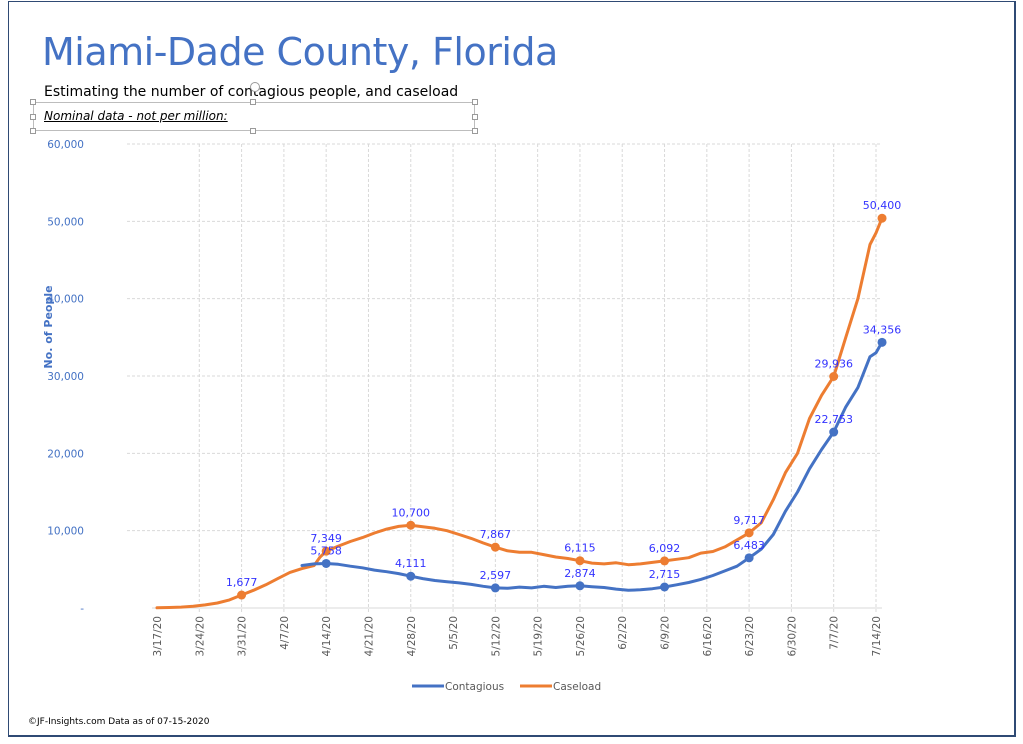 Image resolution: width=1023 pixels, height=744 pixels. What do you see at coordinates (33, 117) in the screenshot?
I see `resize-handle-ml` at bounding box center [33, 117].